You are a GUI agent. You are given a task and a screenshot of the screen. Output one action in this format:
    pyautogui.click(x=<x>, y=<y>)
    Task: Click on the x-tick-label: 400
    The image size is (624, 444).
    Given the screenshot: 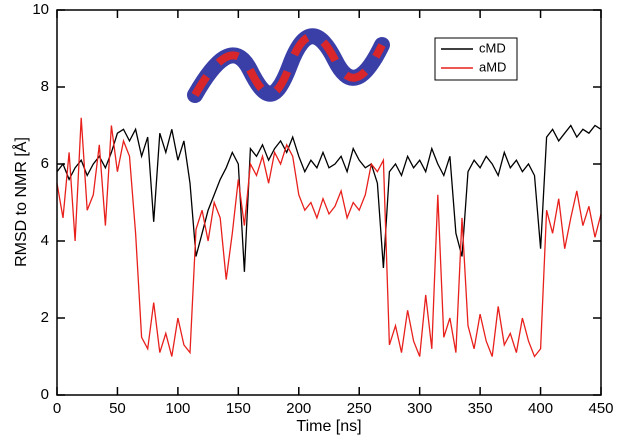 What is the action you would take?
    pyautogui.click(x=540, y=408)
    